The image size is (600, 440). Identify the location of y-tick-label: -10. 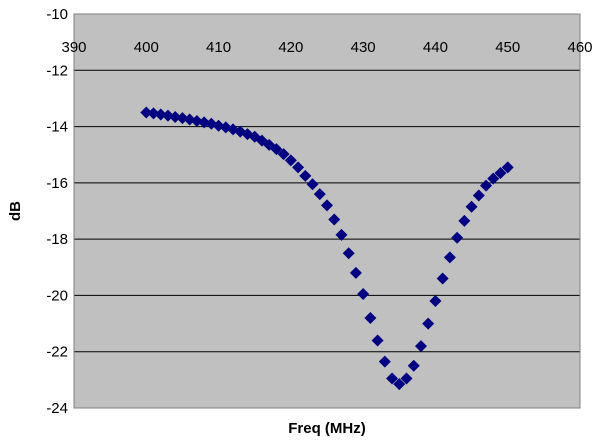
(57, 14).